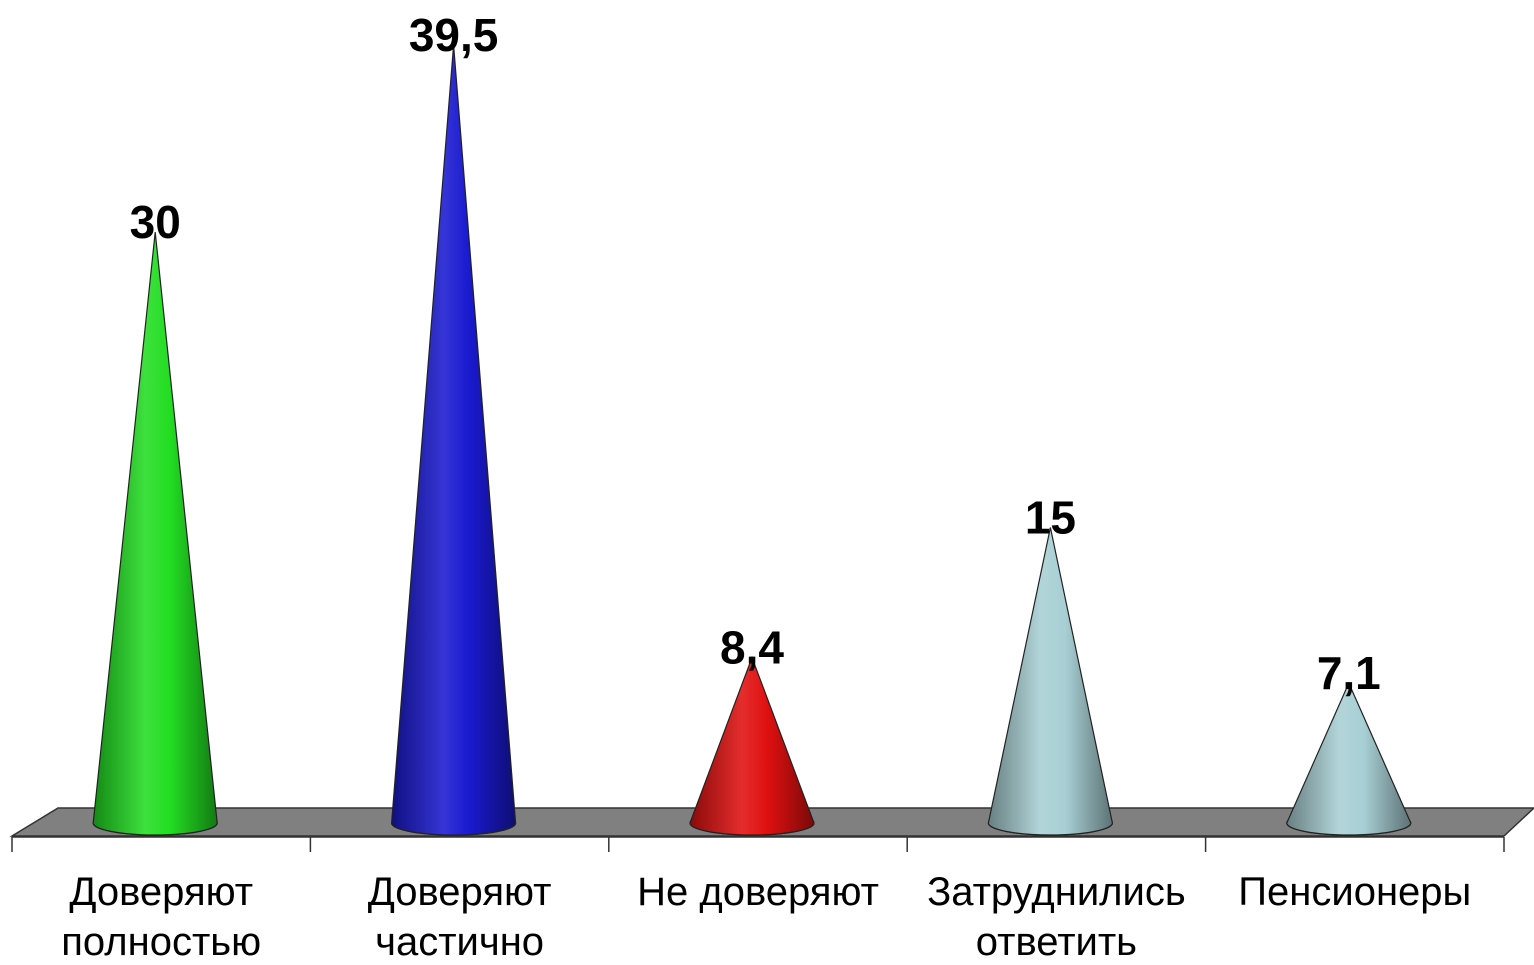  What do you see at coordinates (1354, 892) in the screenshot?
I see `category-label: Пенсионеры` at bounding box center [1354, 892].